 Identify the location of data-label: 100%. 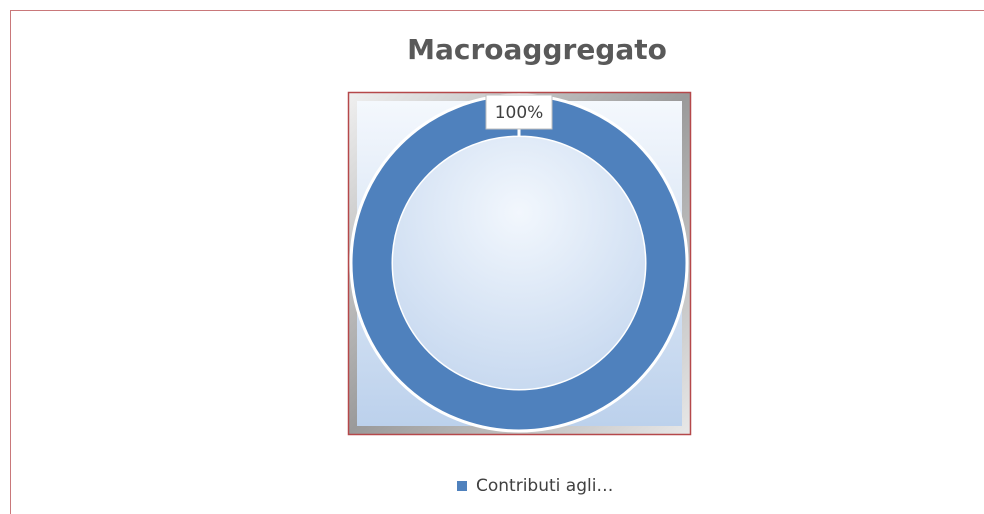
(519, 113).